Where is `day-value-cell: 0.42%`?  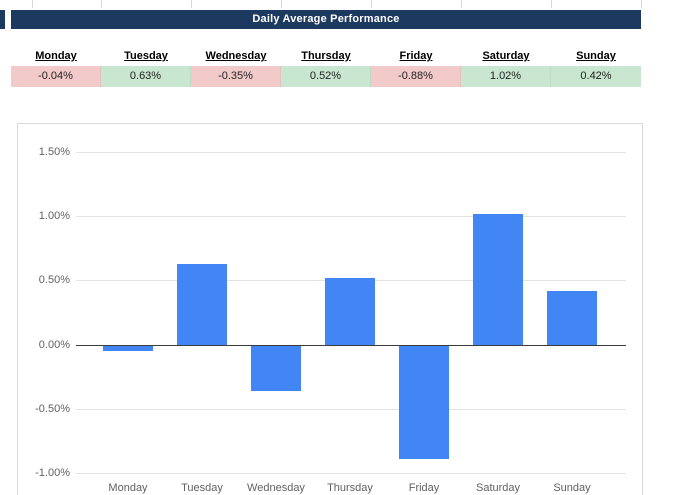 day-value-cell: 0.42% is located at coordinates (596, 76).